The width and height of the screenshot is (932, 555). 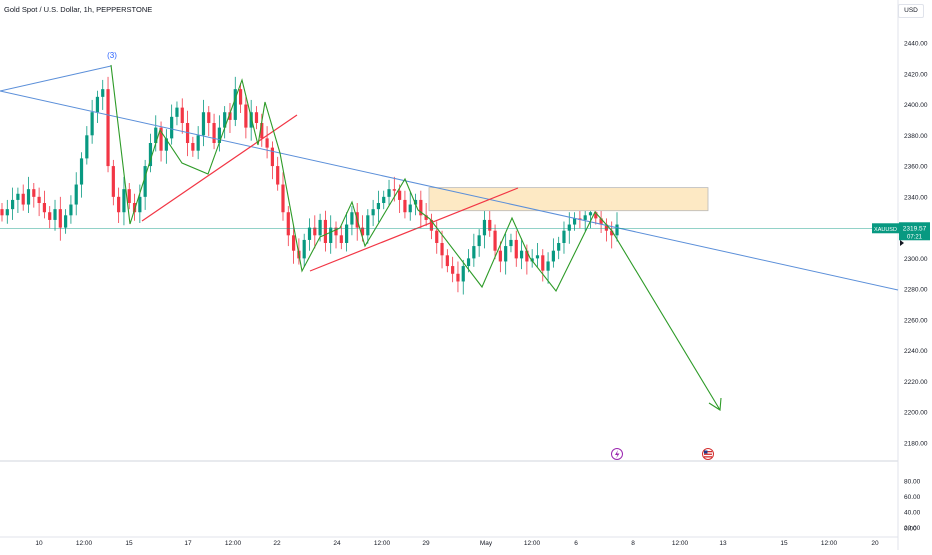 I want to click on price-tick-label: 2280.00, so click(x=916, y=290).